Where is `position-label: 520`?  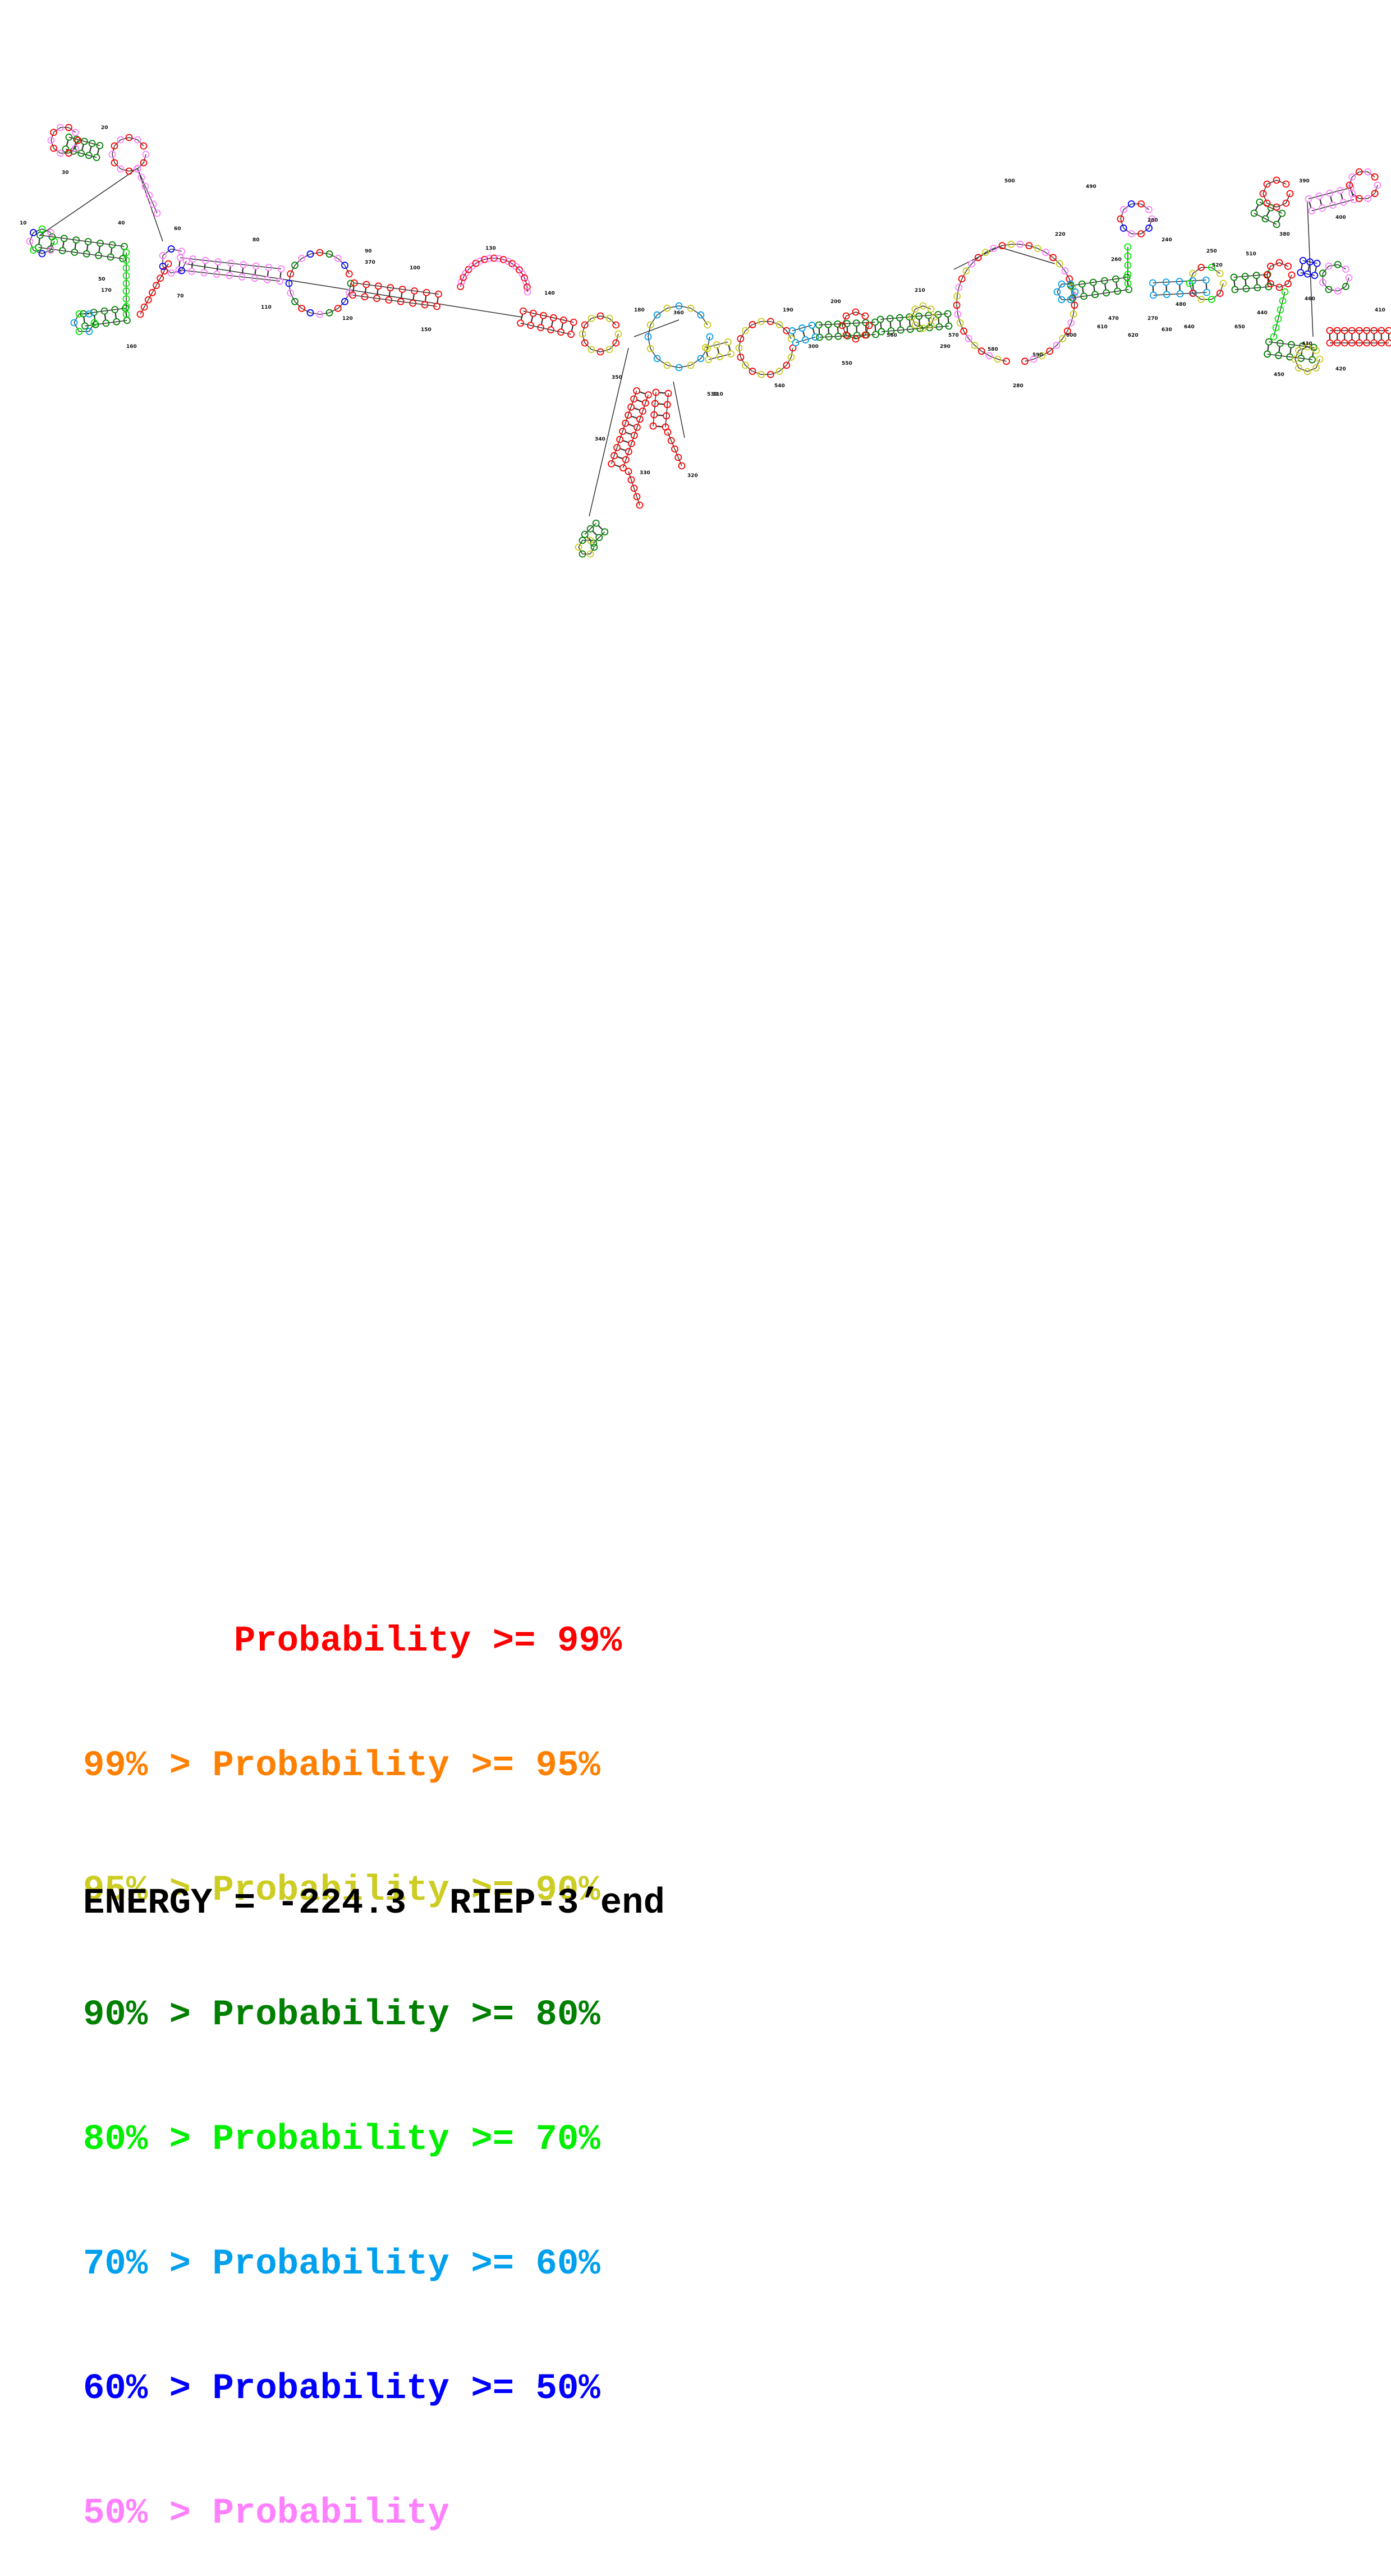
position-label: 520 is located at coordinates (1217, 265).